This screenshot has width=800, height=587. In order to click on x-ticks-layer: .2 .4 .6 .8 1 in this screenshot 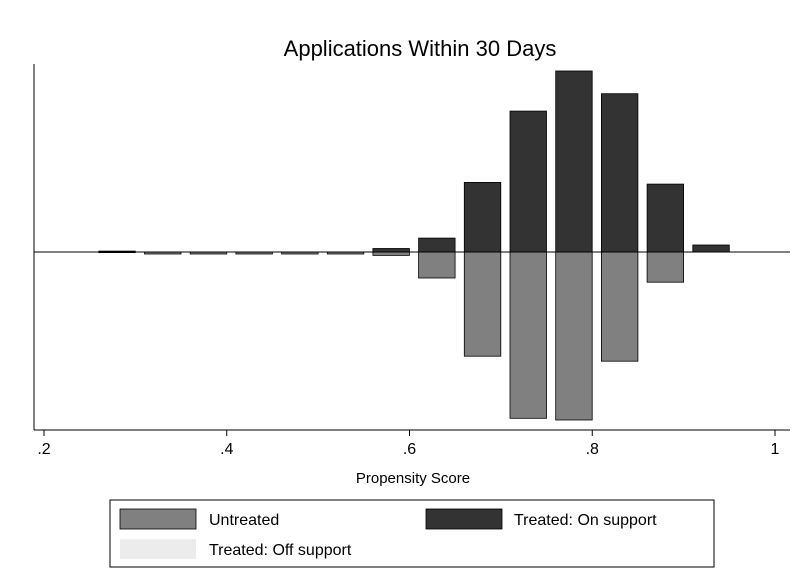, I will do `click(408, 444)`.